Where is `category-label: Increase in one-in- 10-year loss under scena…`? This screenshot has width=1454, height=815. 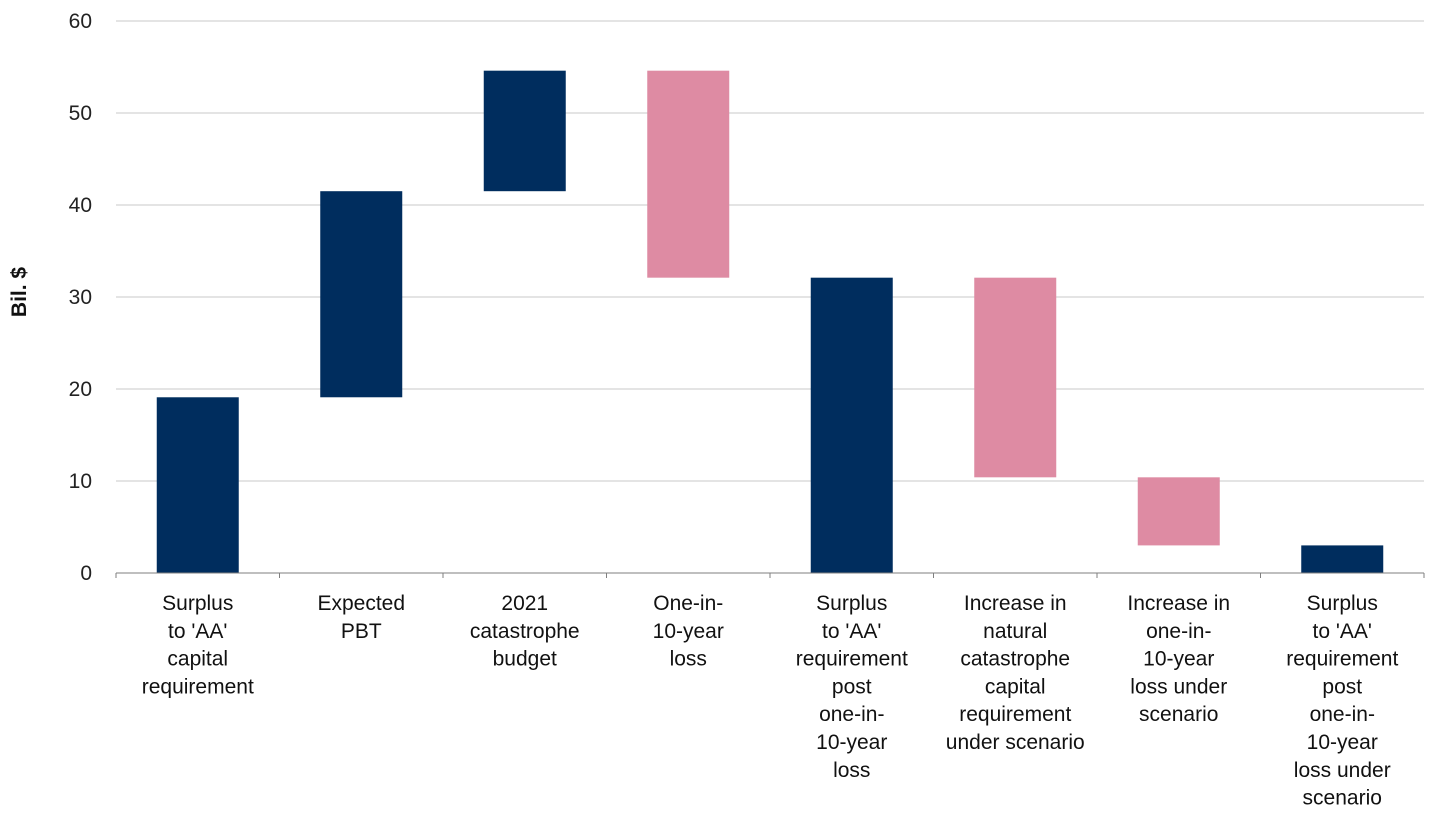 category-label: Increase in one-in- 10-year loss under scena… is located at coordinates (1178, 659).